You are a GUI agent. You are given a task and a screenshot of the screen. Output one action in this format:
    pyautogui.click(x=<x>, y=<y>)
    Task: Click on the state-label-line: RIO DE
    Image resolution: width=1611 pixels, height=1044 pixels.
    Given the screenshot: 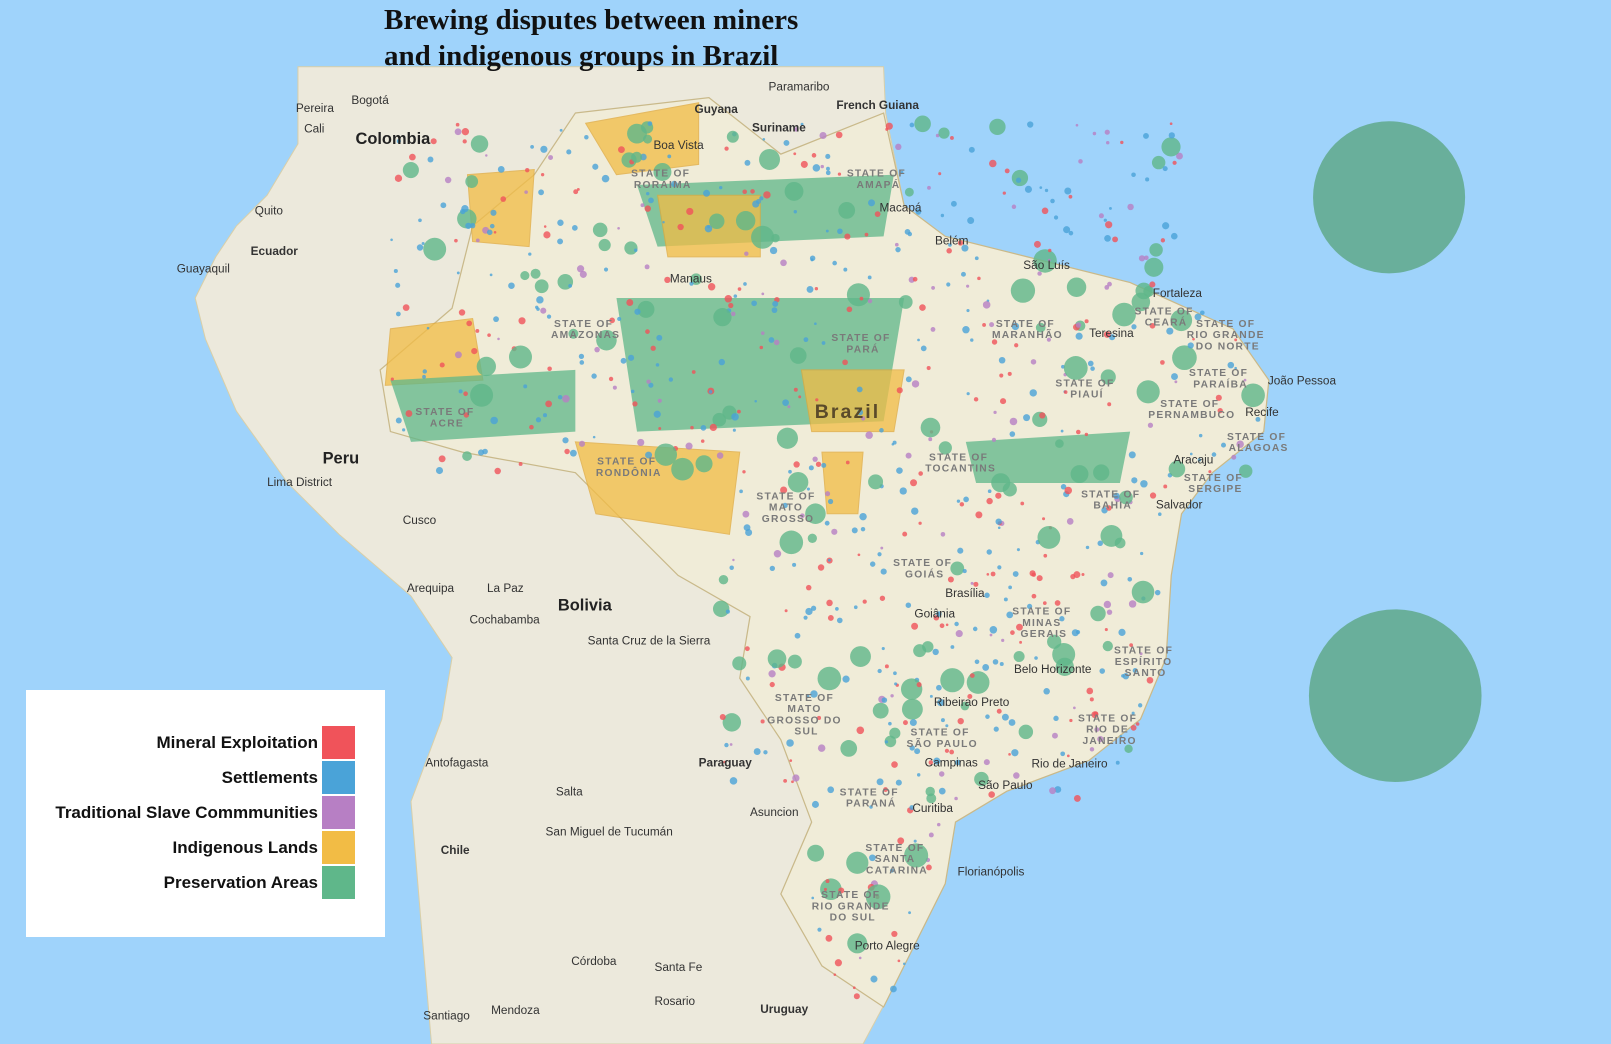 What is the action you would take?
    pyautogui.click(x=1109, y=730)
    